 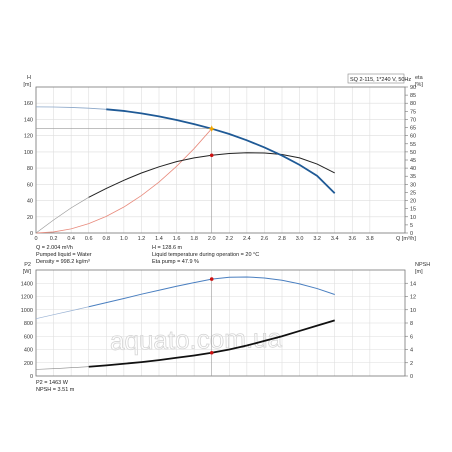 I want to click on x-tick-label: 3.0, so click(x=300, y=239).